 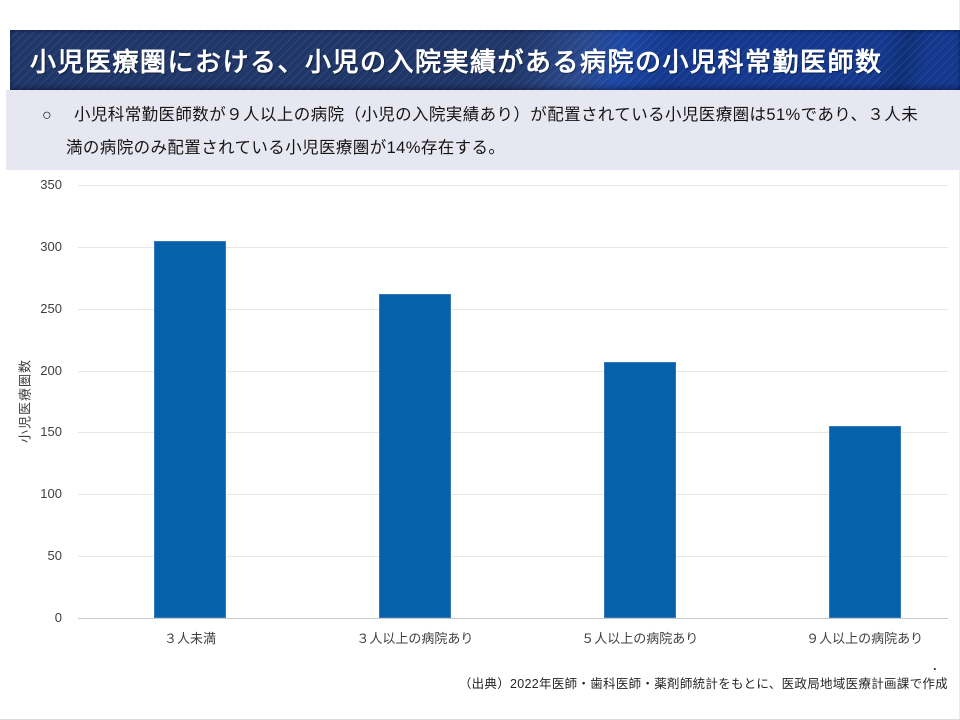 What do you see at coordinates (513, 618) in the screenshot?
I see `x-axis-line` at bounding box center [513, 618].